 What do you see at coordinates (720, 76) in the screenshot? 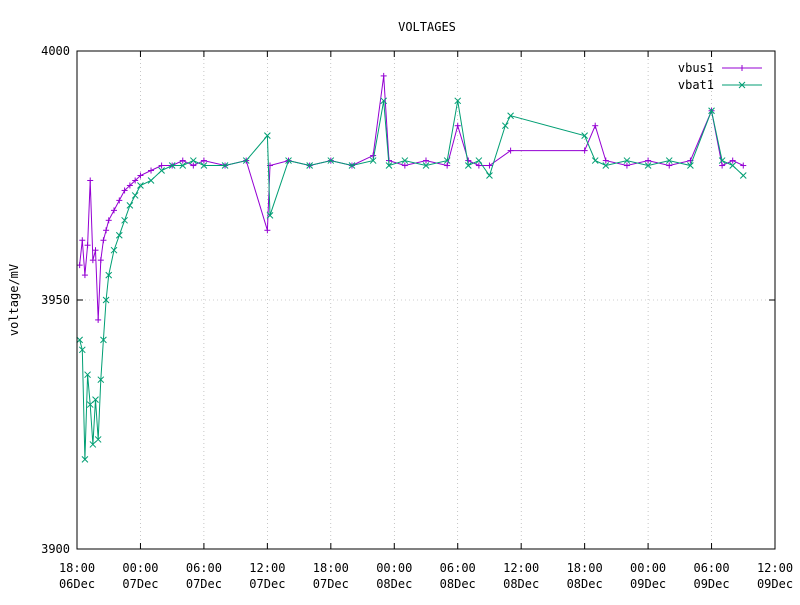
I see `legend: vbus1 vbat1` at bounding box center [720, 76].